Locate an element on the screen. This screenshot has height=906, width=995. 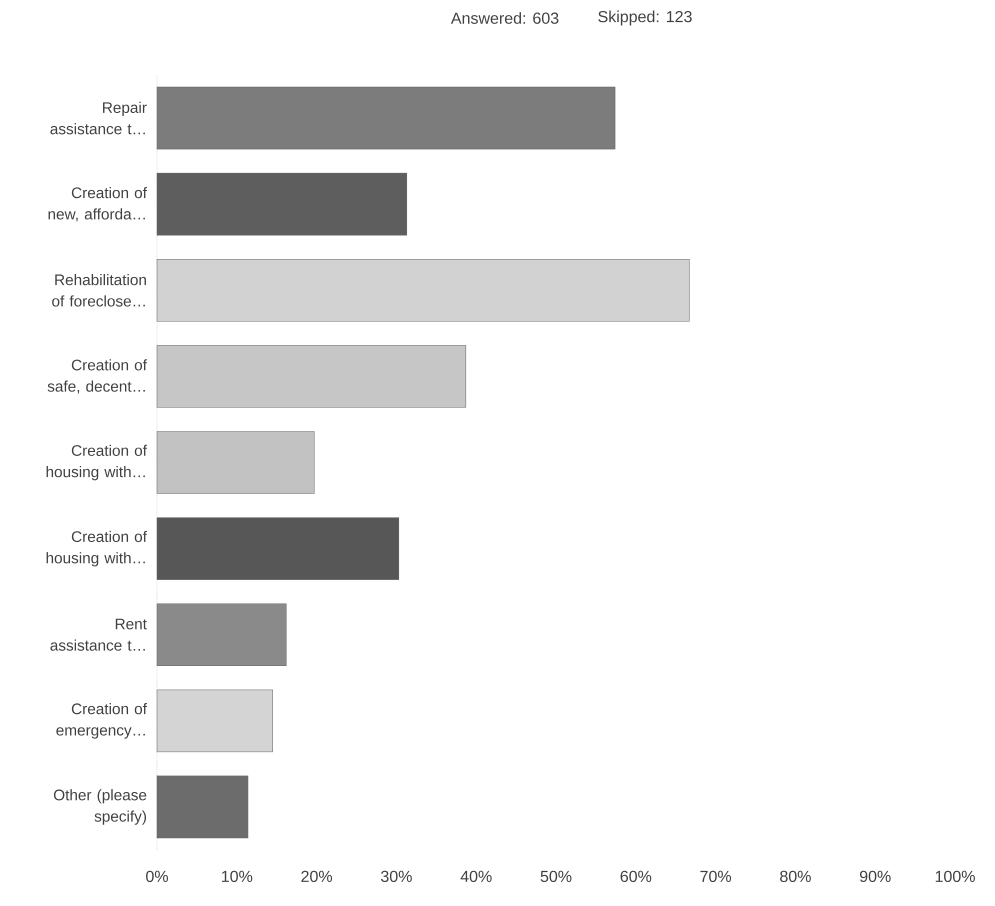
x-tick-label: 100% is located at coordinates (955, 876).